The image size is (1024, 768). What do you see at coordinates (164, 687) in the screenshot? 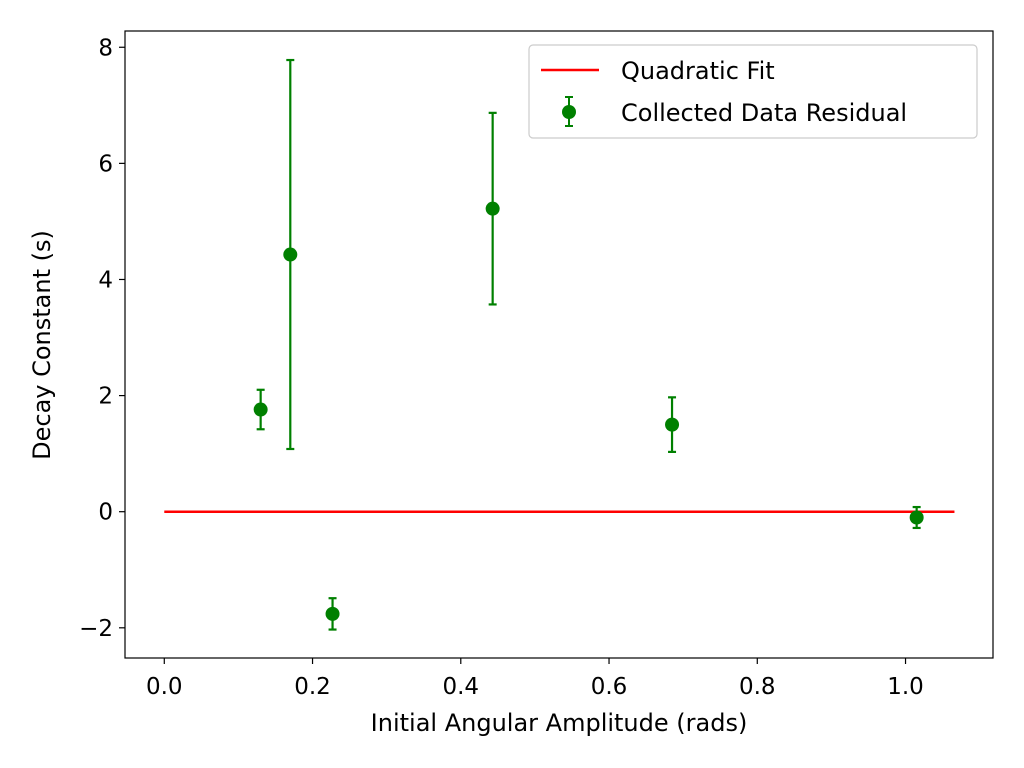
I see `x-tick-label: 0.0` at bounding box center [164, 687].